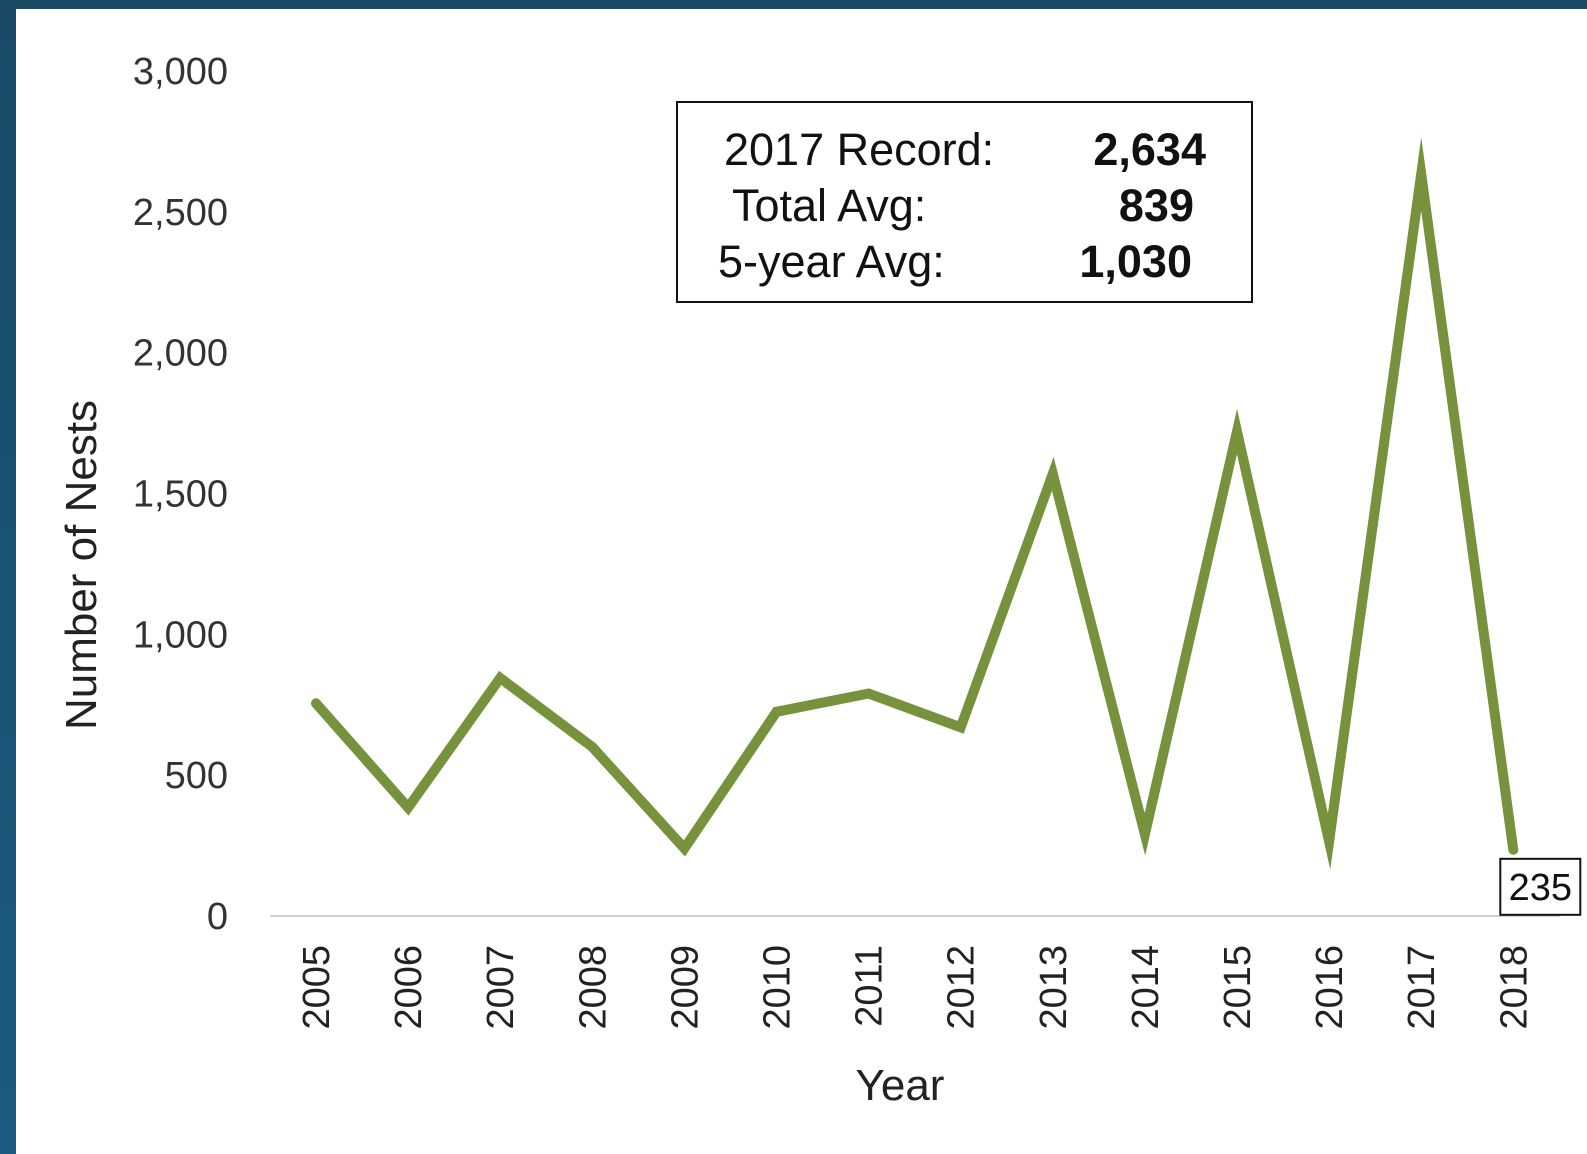 This screenshot has width=1587, height=1154. What do you see at coordinates (1422, 987) in the screenshot?
I see `x-tick-label: 2017` at bounding box center [1422, 987].